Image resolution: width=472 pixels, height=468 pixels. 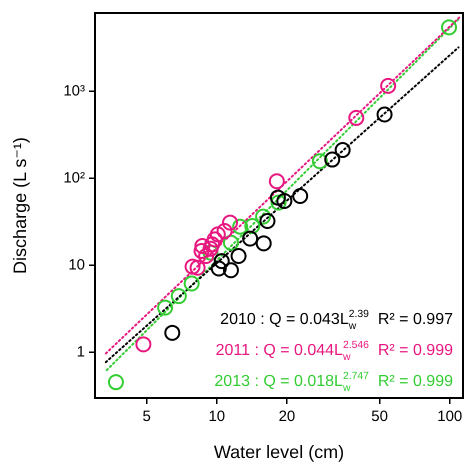 What do you see at coordinates (279, 452) in the screenshot?
I see `x-axis-title: Water level (cm)` at bounding box center [279, 452].